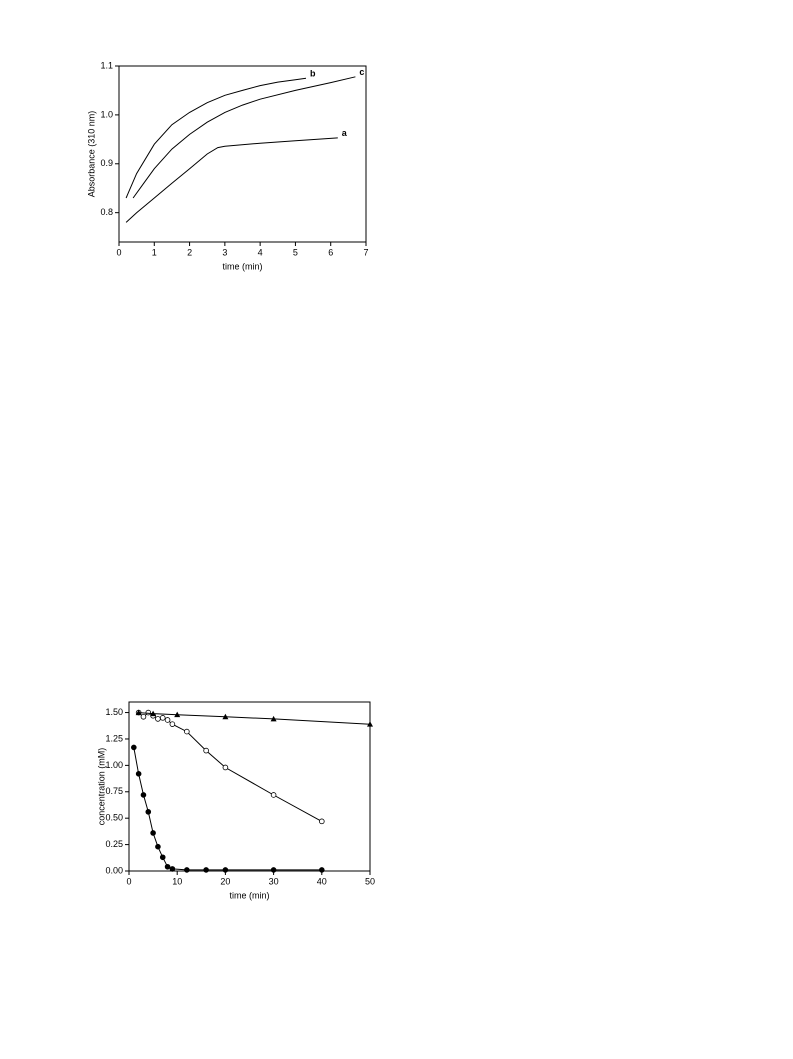 Image resolution: width=793 pixels, height=1059 pixels. I want to click on x-tick-label: 40, so click(322, 881).